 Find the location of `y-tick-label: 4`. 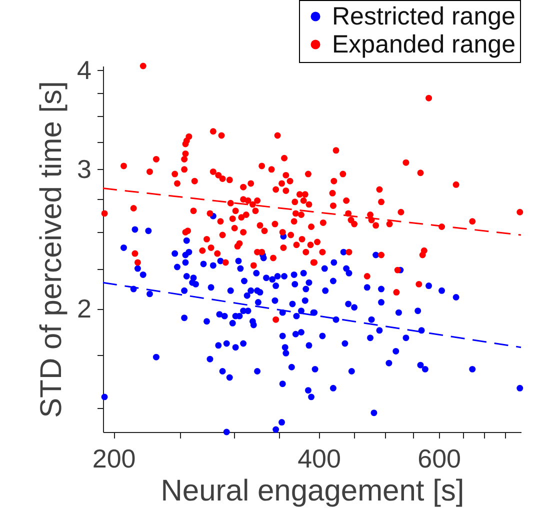

y-tick-label: 4 is located at coordinates (84, 69).